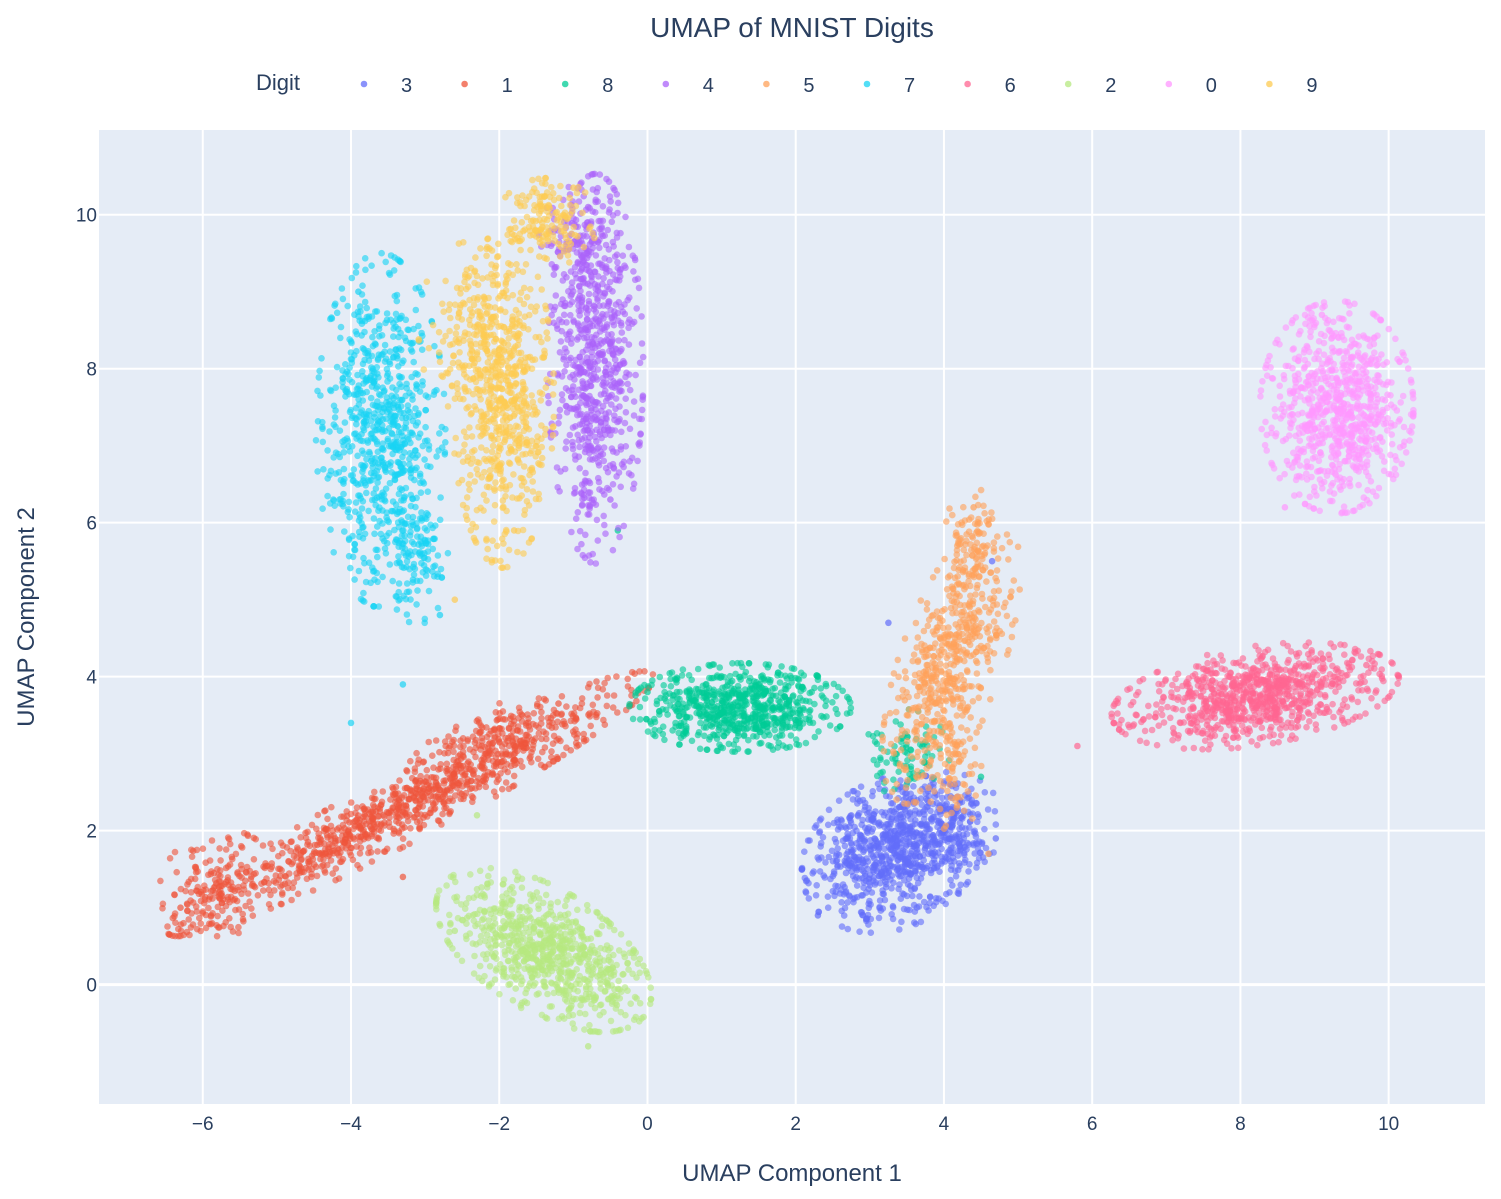 The height and width of the screenshot is (1199, 1501). What do you see at coordinates (1211, 86) in the screenshot?
I see `legend-label: 0` at bounding box center [1211, 86].